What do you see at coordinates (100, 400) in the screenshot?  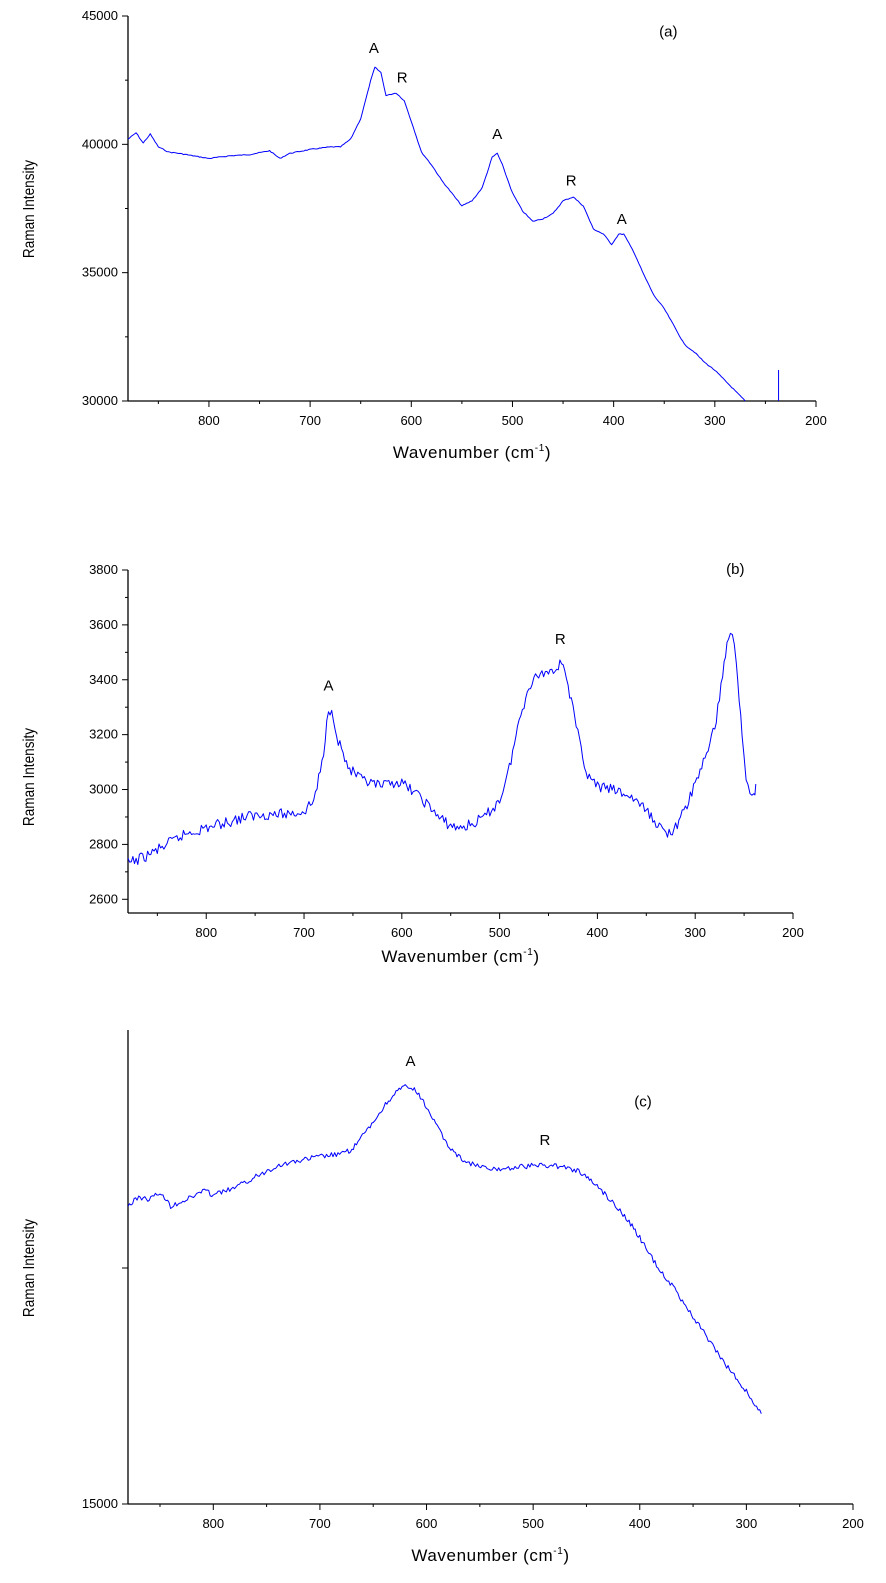 I see `y-tick-label: 30000` at bounding box center [100, 400].